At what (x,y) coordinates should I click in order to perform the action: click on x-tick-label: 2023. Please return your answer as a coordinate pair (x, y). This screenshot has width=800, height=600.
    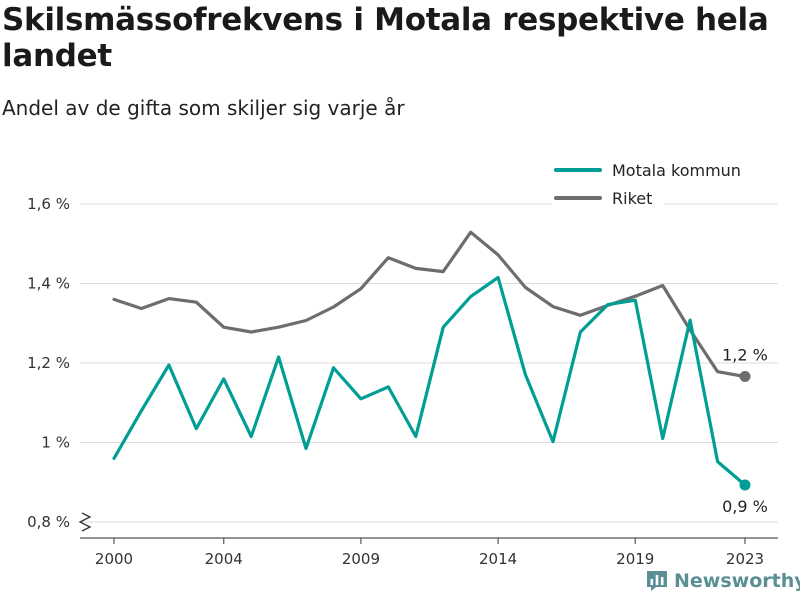
    Looking at the image, I should click on (745, 559).